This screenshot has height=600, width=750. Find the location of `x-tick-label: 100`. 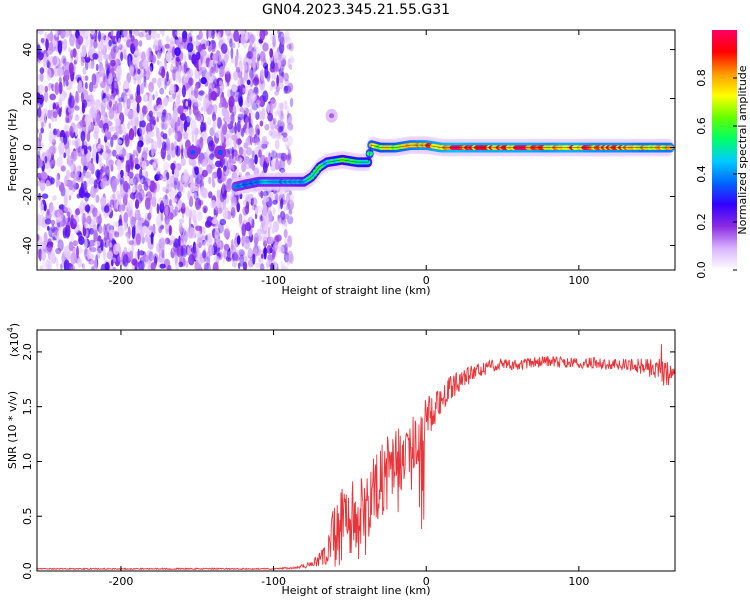

x-tick-label: 100 is located at coordinates (578, 581).